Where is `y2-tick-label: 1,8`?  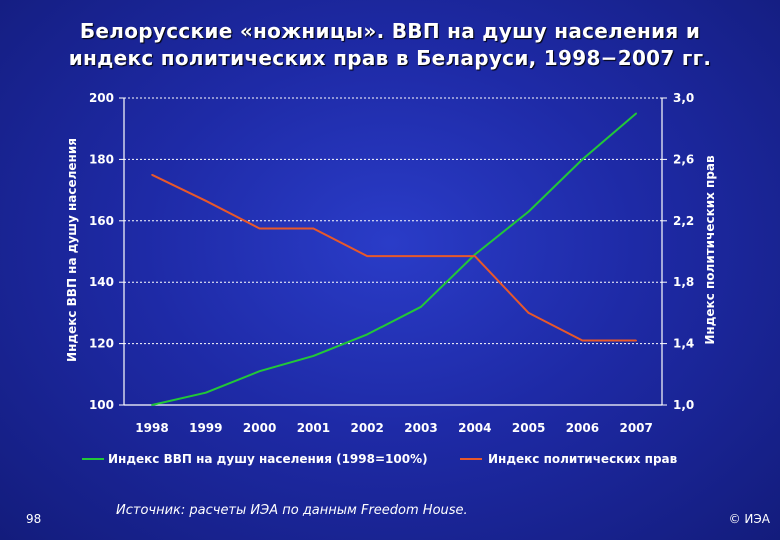
y2-tick-label: 1,8 is located at coordinates (683, 282).